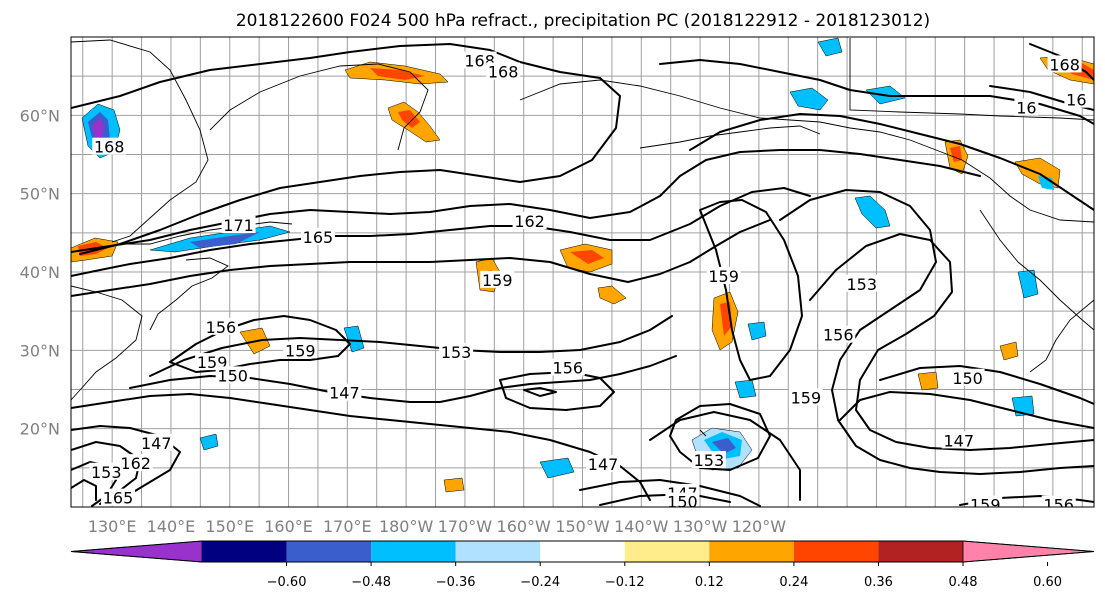 Image resolution: width=1105 pixels, height=601 pixels. Describe the element at coordinates (963, 582) in the screenshot. I see `colorbar-tick-label: 0.48` at that location.